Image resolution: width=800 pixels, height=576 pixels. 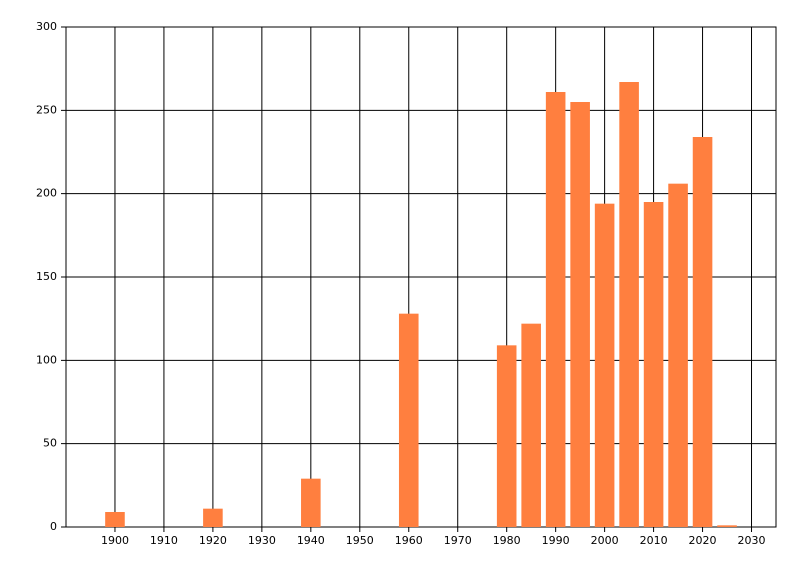 I want to click on x-tick-label: 1910, so click(x=164, y=540).